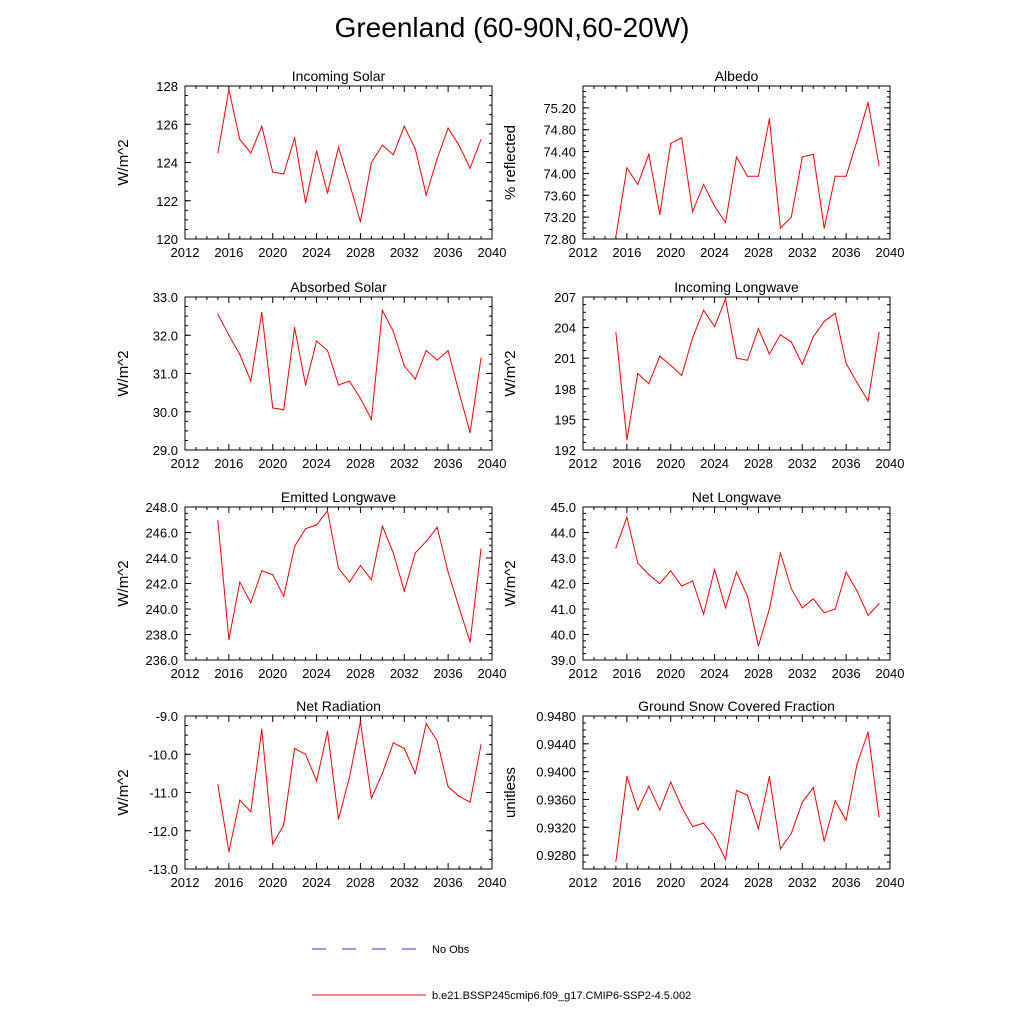 The width and height of the screenshot is (1024, 1024). Describe the element at coordinates (565, 328) in the screenshot. I see `y-tick-label: 204` at that location.